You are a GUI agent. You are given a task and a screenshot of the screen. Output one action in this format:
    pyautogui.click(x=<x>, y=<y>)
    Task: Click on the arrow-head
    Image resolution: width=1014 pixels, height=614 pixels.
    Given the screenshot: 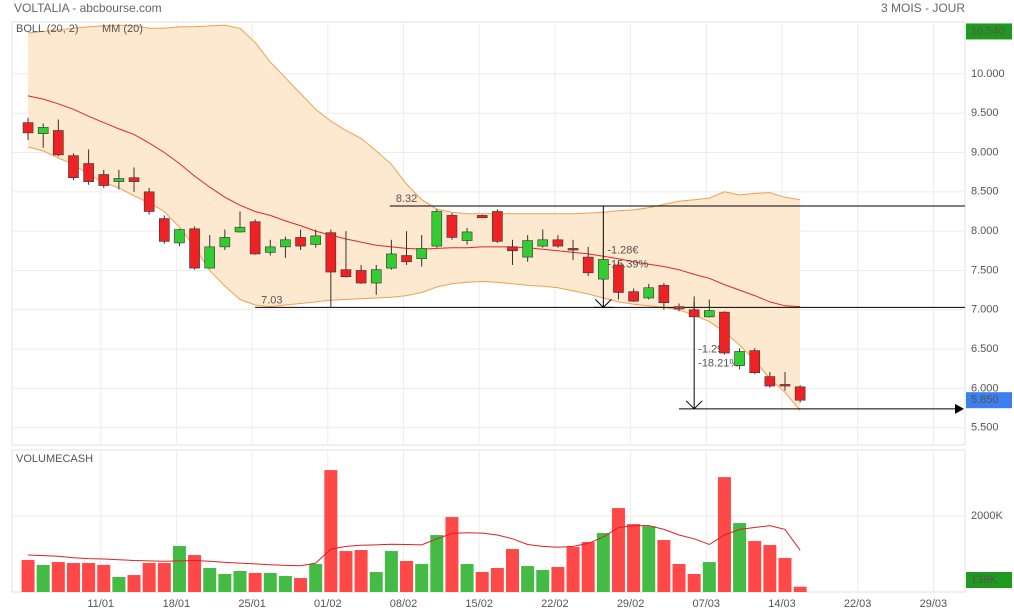 What is the action you would take?
    pyautogui.click(x=959, y=408)
    